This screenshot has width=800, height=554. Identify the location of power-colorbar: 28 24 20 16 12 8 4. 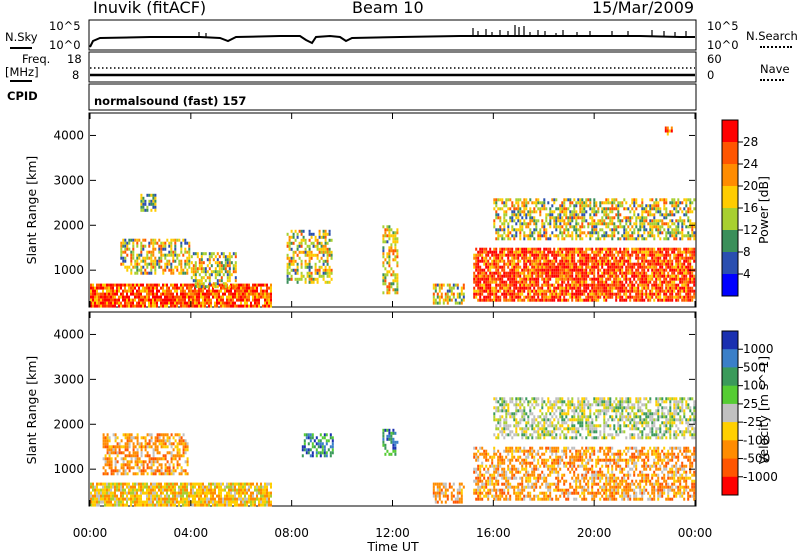
(739, 208).